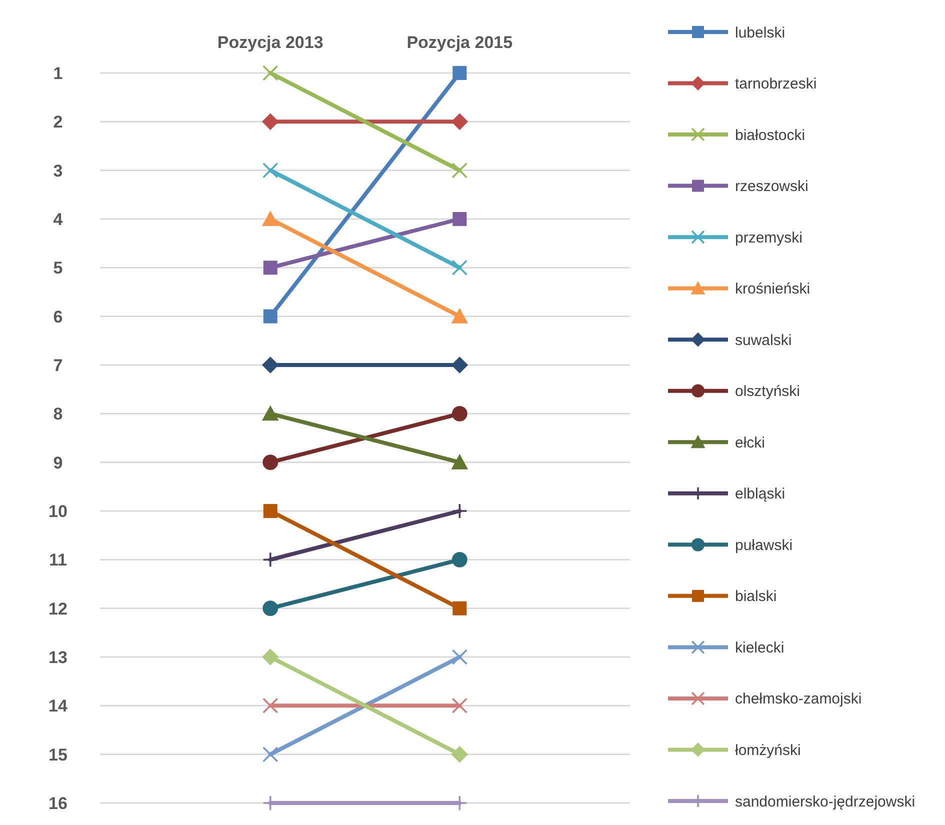 The image size is (945, 825). What do you see at coordinates (58, 754) in the screenshot?
I see `y-tick-label: 15` at bounding box center [58, 754].